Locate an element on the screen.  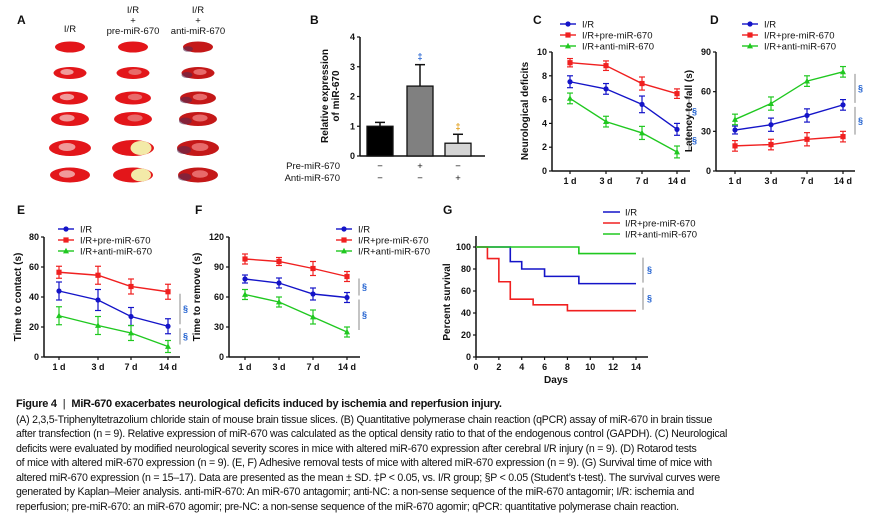
y-tick-label: 80 is located at coordinates (34, 237).